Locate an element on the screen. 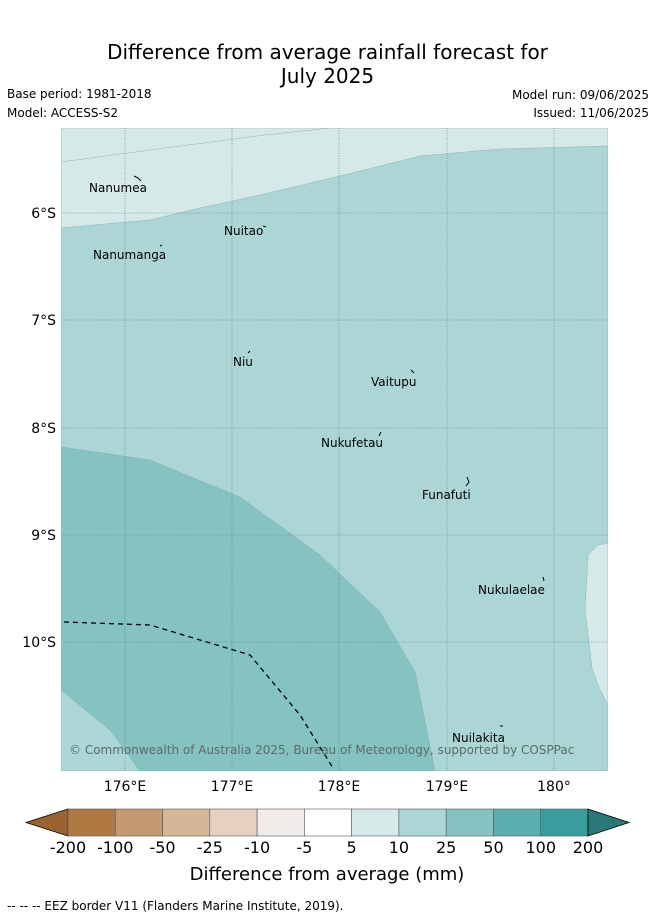 The image size is (655, 919). colorbar-tick-label: 5 is located at coordinates (352, 847).